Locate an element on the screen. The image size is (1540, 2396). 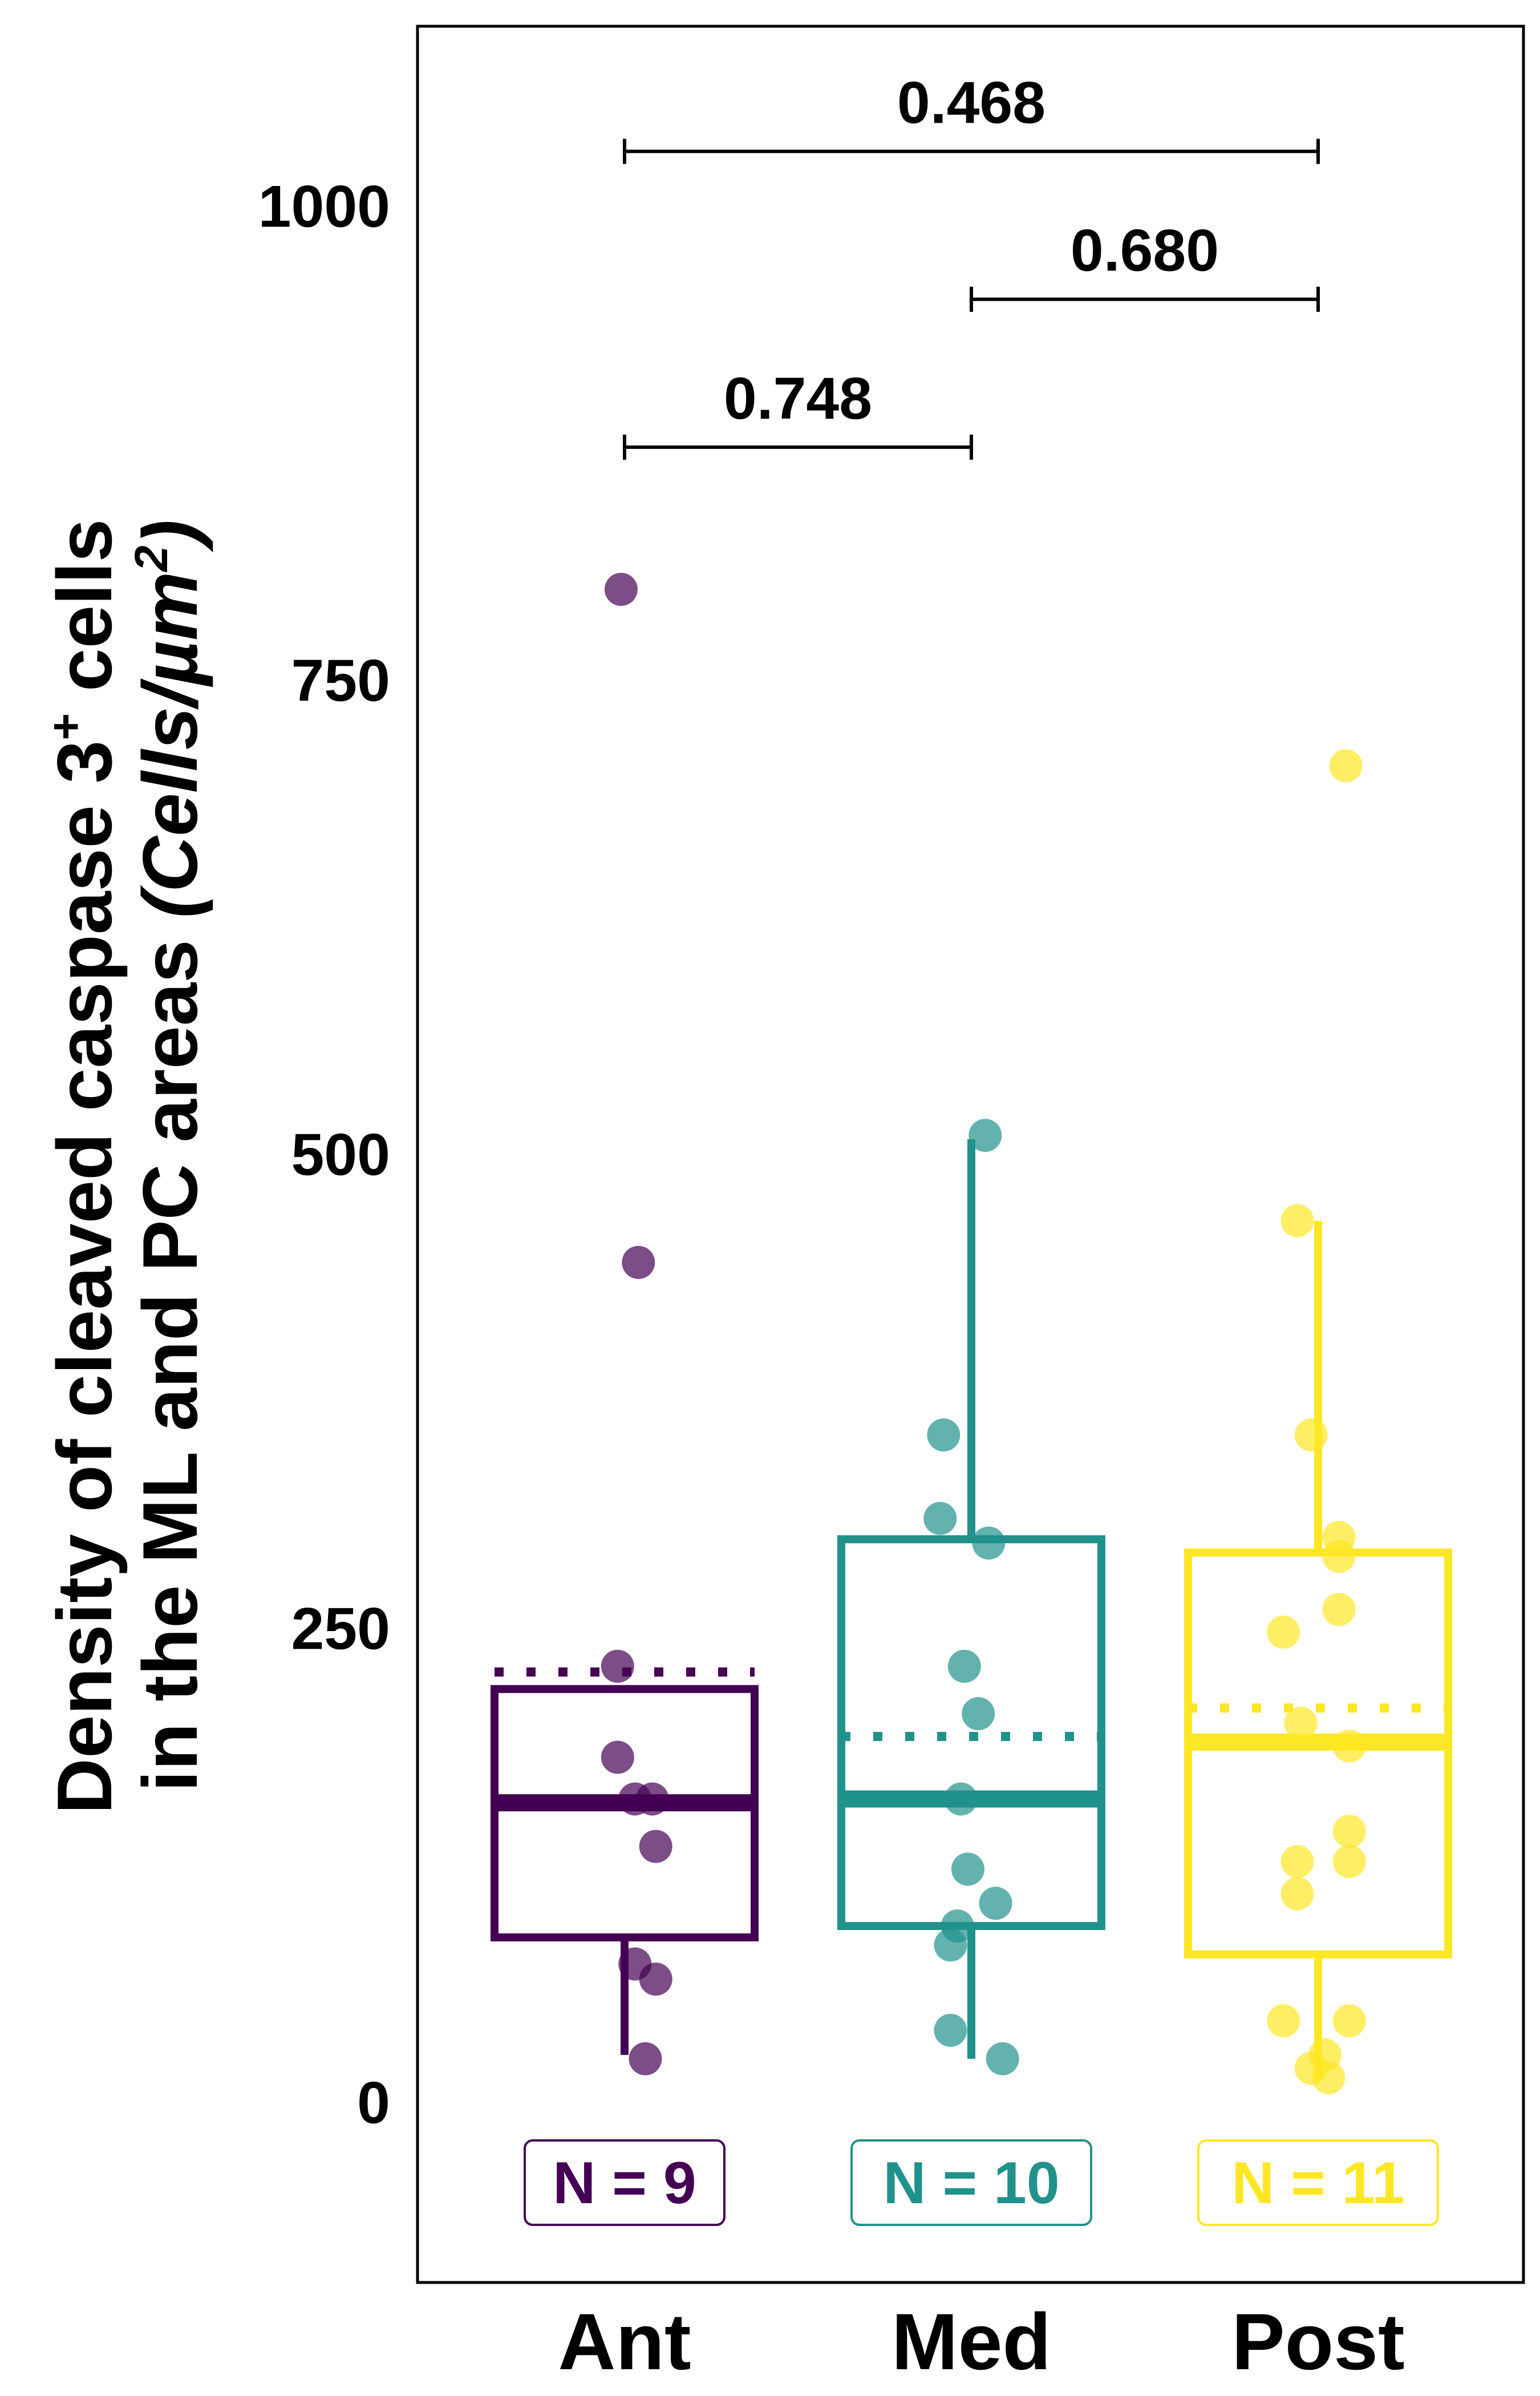
x-tick-label-med: Med is located at coordinates (971, 2341).